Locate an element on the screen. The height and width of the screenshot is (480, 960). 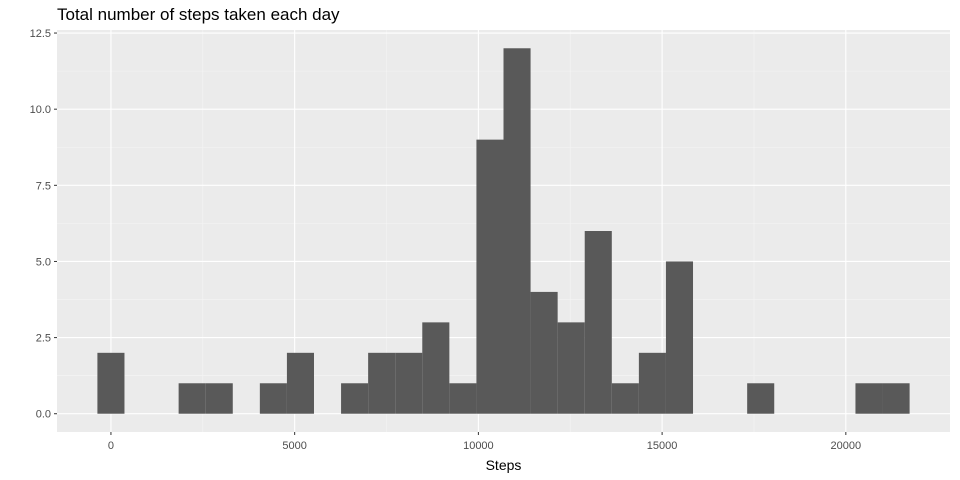
y-tick-label: 12.5 is located at coordinates (40, 34).